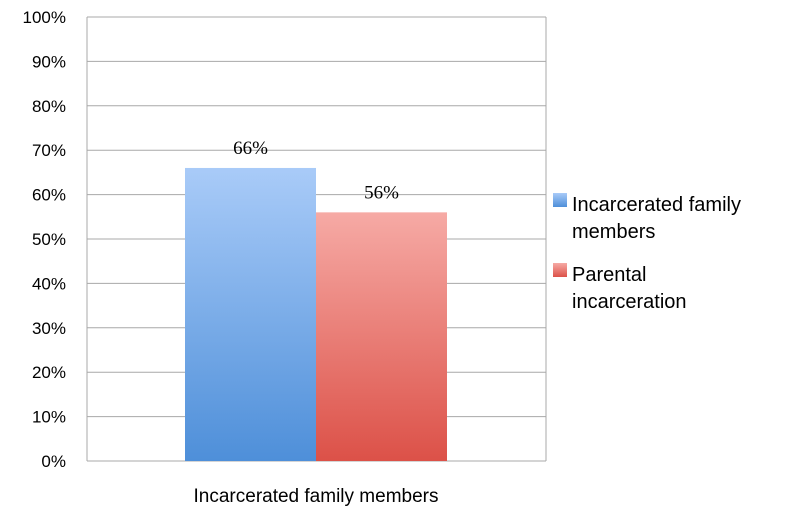 This screenshot has height=510, width=788. What do you see at coordinates (49, 150) in the screenshot?
I see `y-tick-label: 70%` at bounding box center [49, 150].